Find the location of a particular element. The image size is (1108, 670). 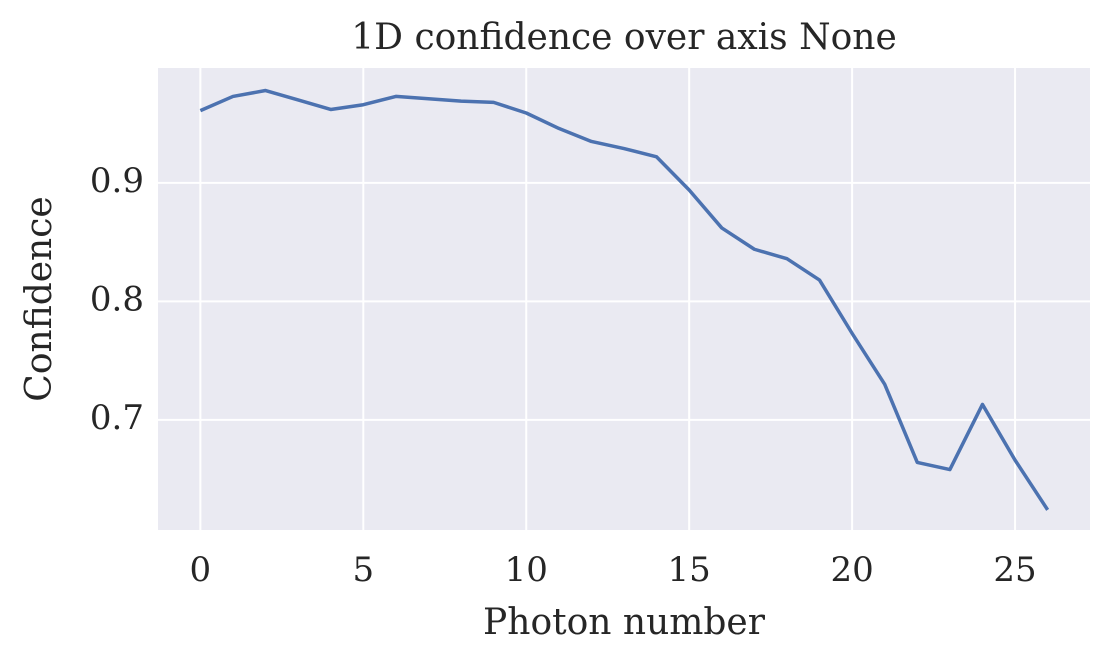

y-tick-label: 0.8 is located at coordinates (117, 299).